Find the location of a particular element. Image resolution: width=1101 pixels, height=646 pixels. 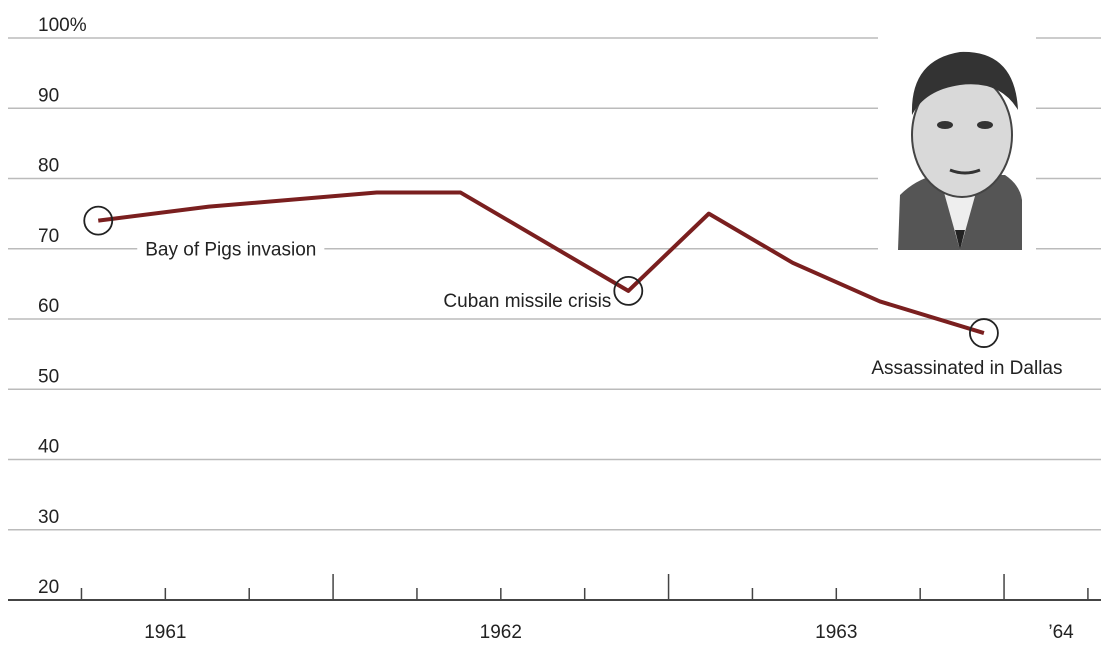

portrait is located at coordinates (957, 140).